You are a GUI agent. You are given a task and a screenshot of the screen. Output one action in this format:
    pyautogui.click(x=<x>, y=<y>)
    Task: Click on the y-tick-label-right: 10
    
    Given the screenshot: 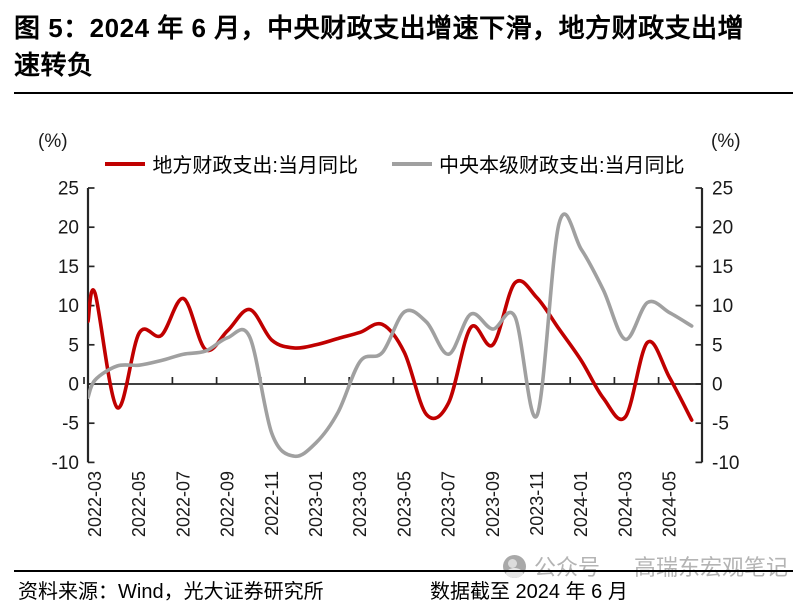 What is the action you would take?
    pyautogui.click(x=722, y=306)
    